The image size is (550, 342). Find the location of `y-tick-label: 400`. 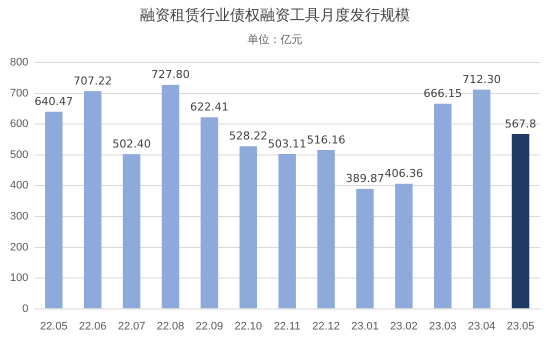

y-tick-label: 400 is located at coordinates (19, 186).